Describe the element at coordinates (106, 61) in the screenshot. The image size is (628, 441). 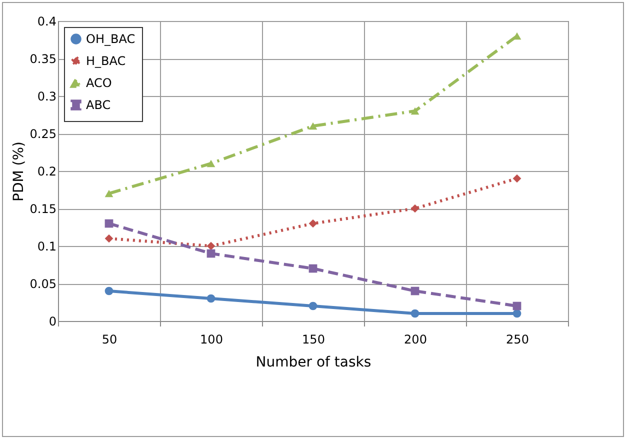
I see `legend-label: H_BAC` at that location.